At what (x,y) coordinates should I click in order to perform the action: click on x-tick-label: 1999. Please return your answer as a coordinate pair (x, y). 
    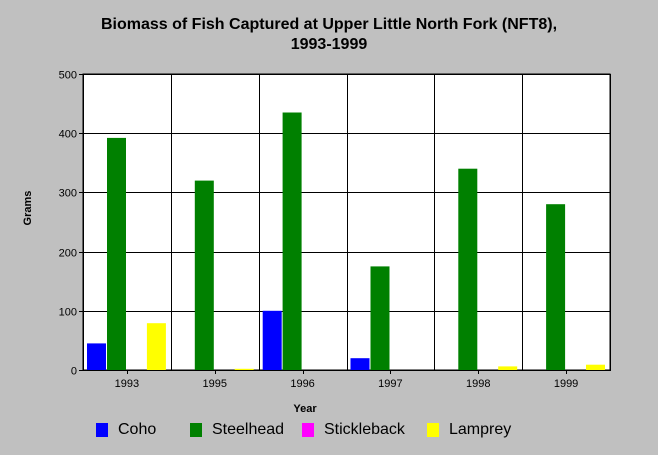
    Looking at the image, I should click on (566, 384).